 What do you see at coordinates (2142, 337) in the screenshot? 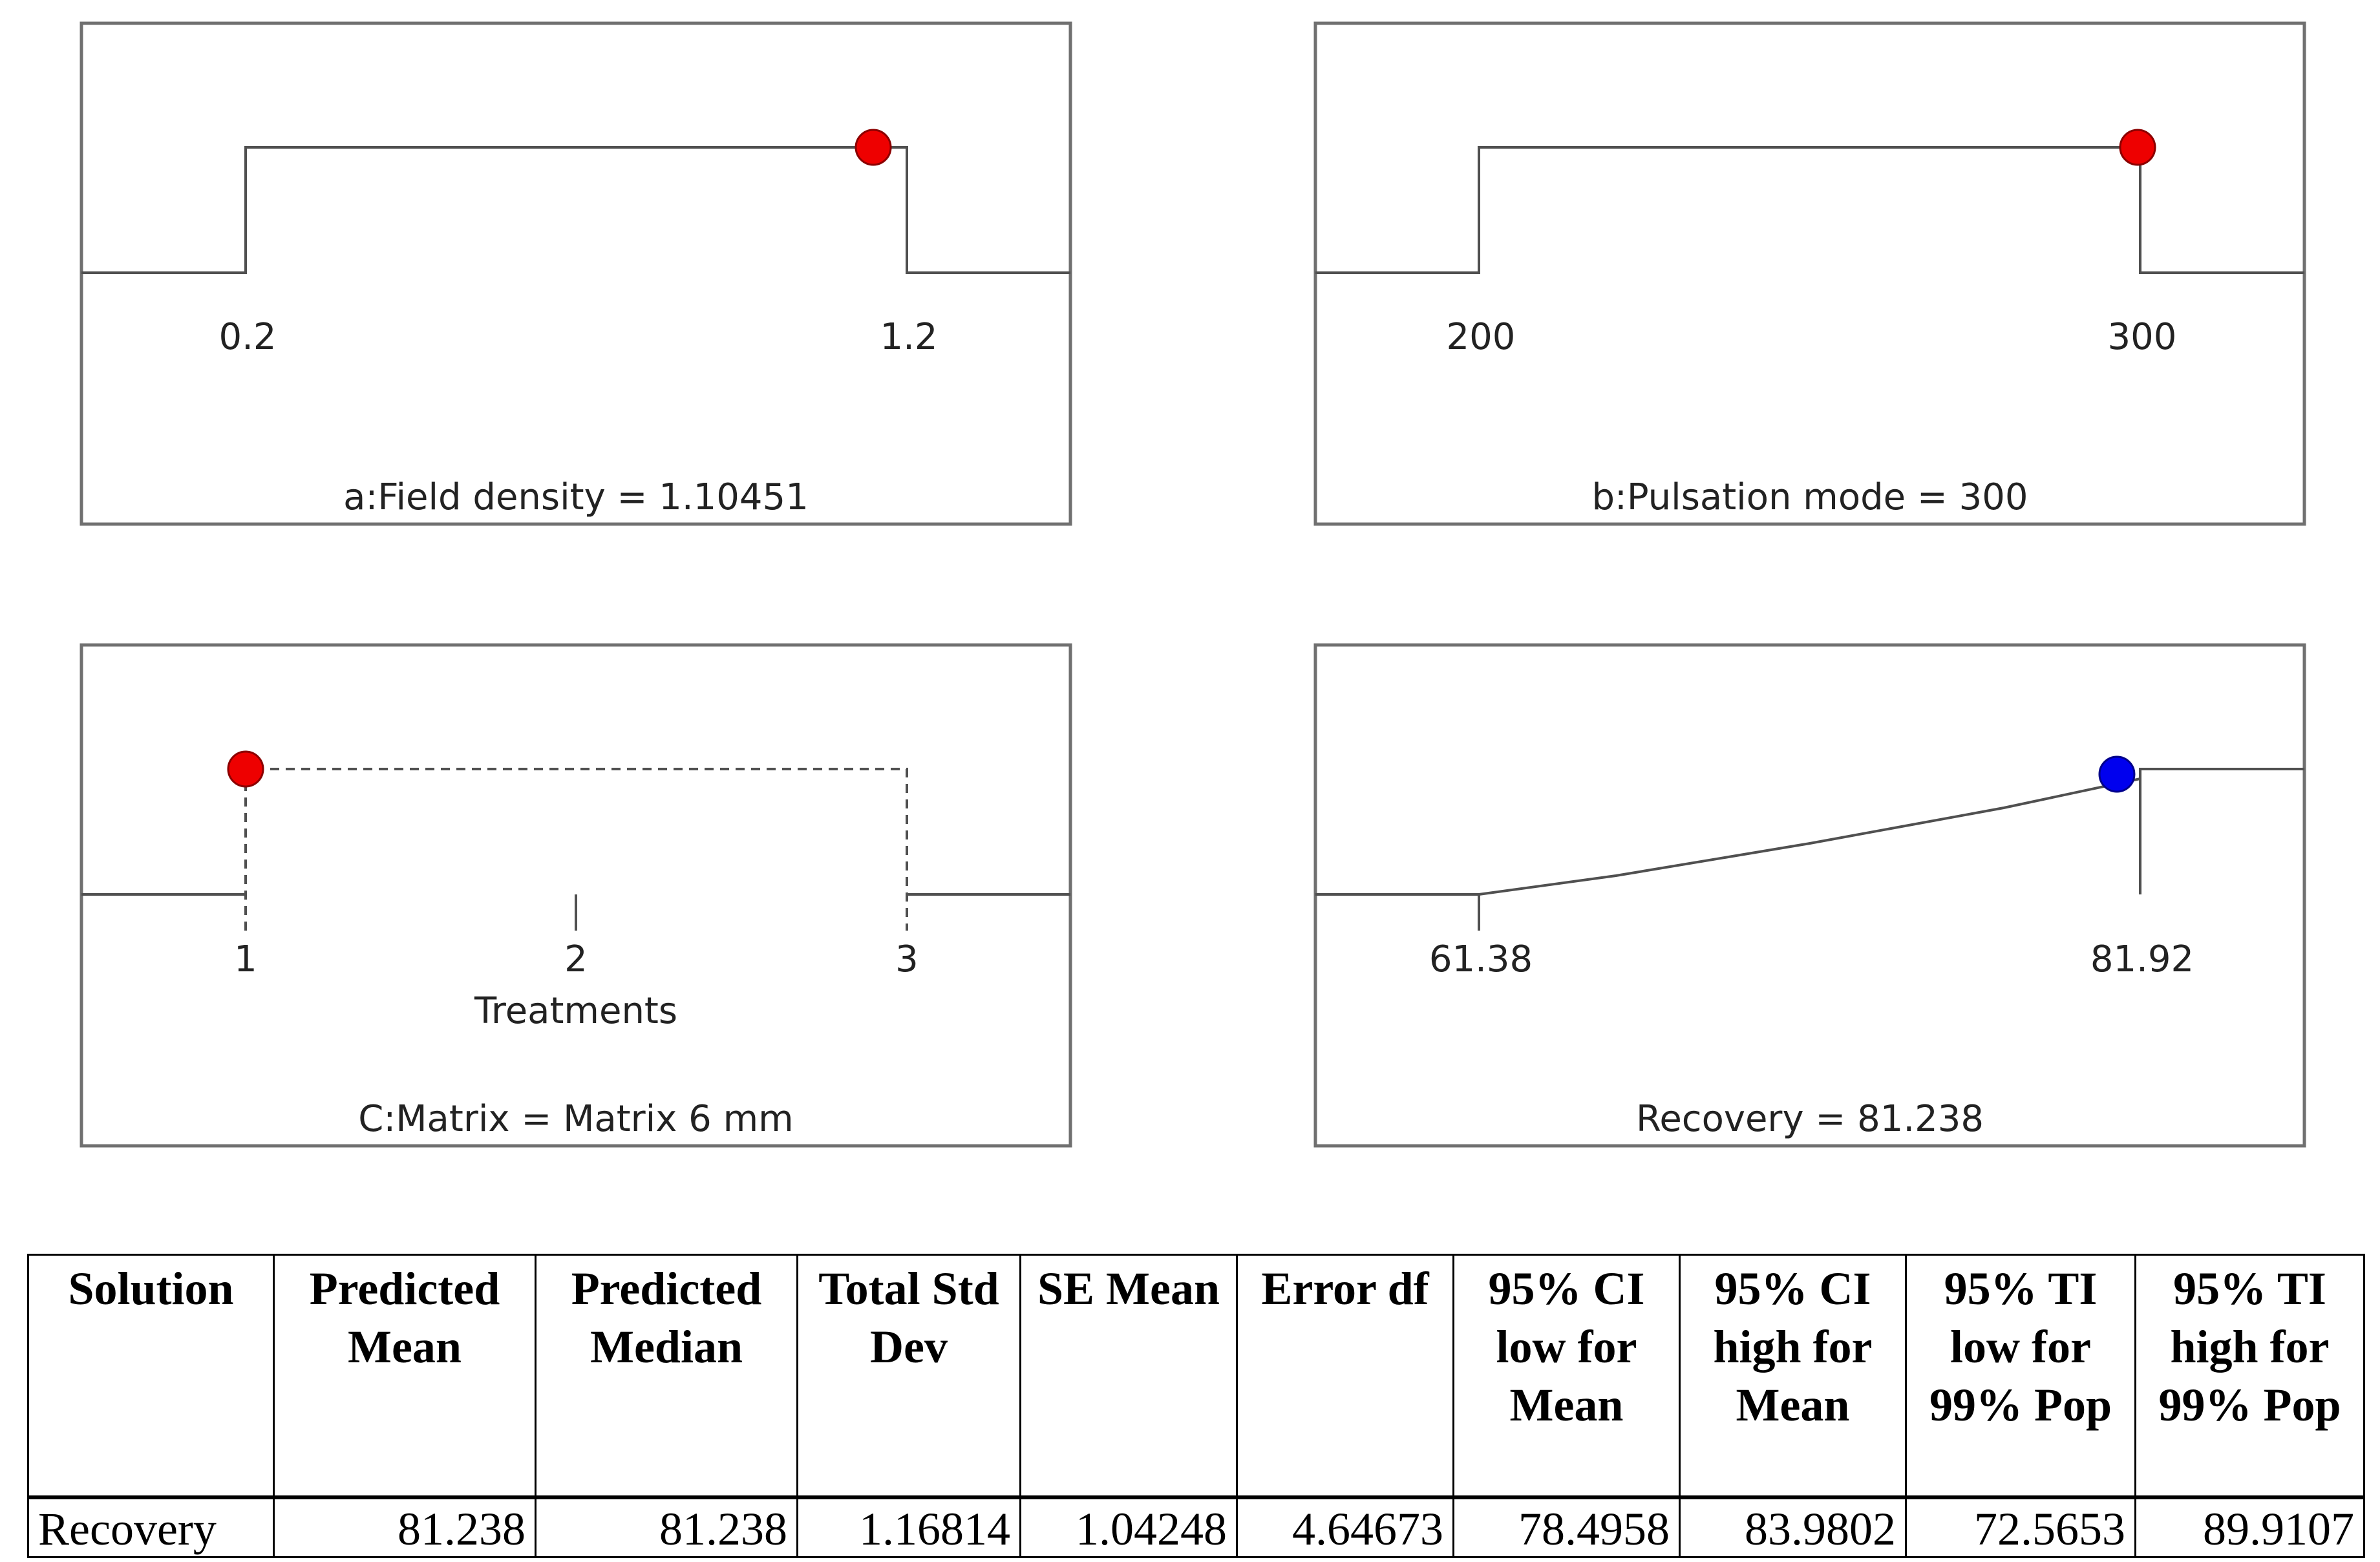
I see `tick-label-max: 300` at bounding box center [2142, 337].